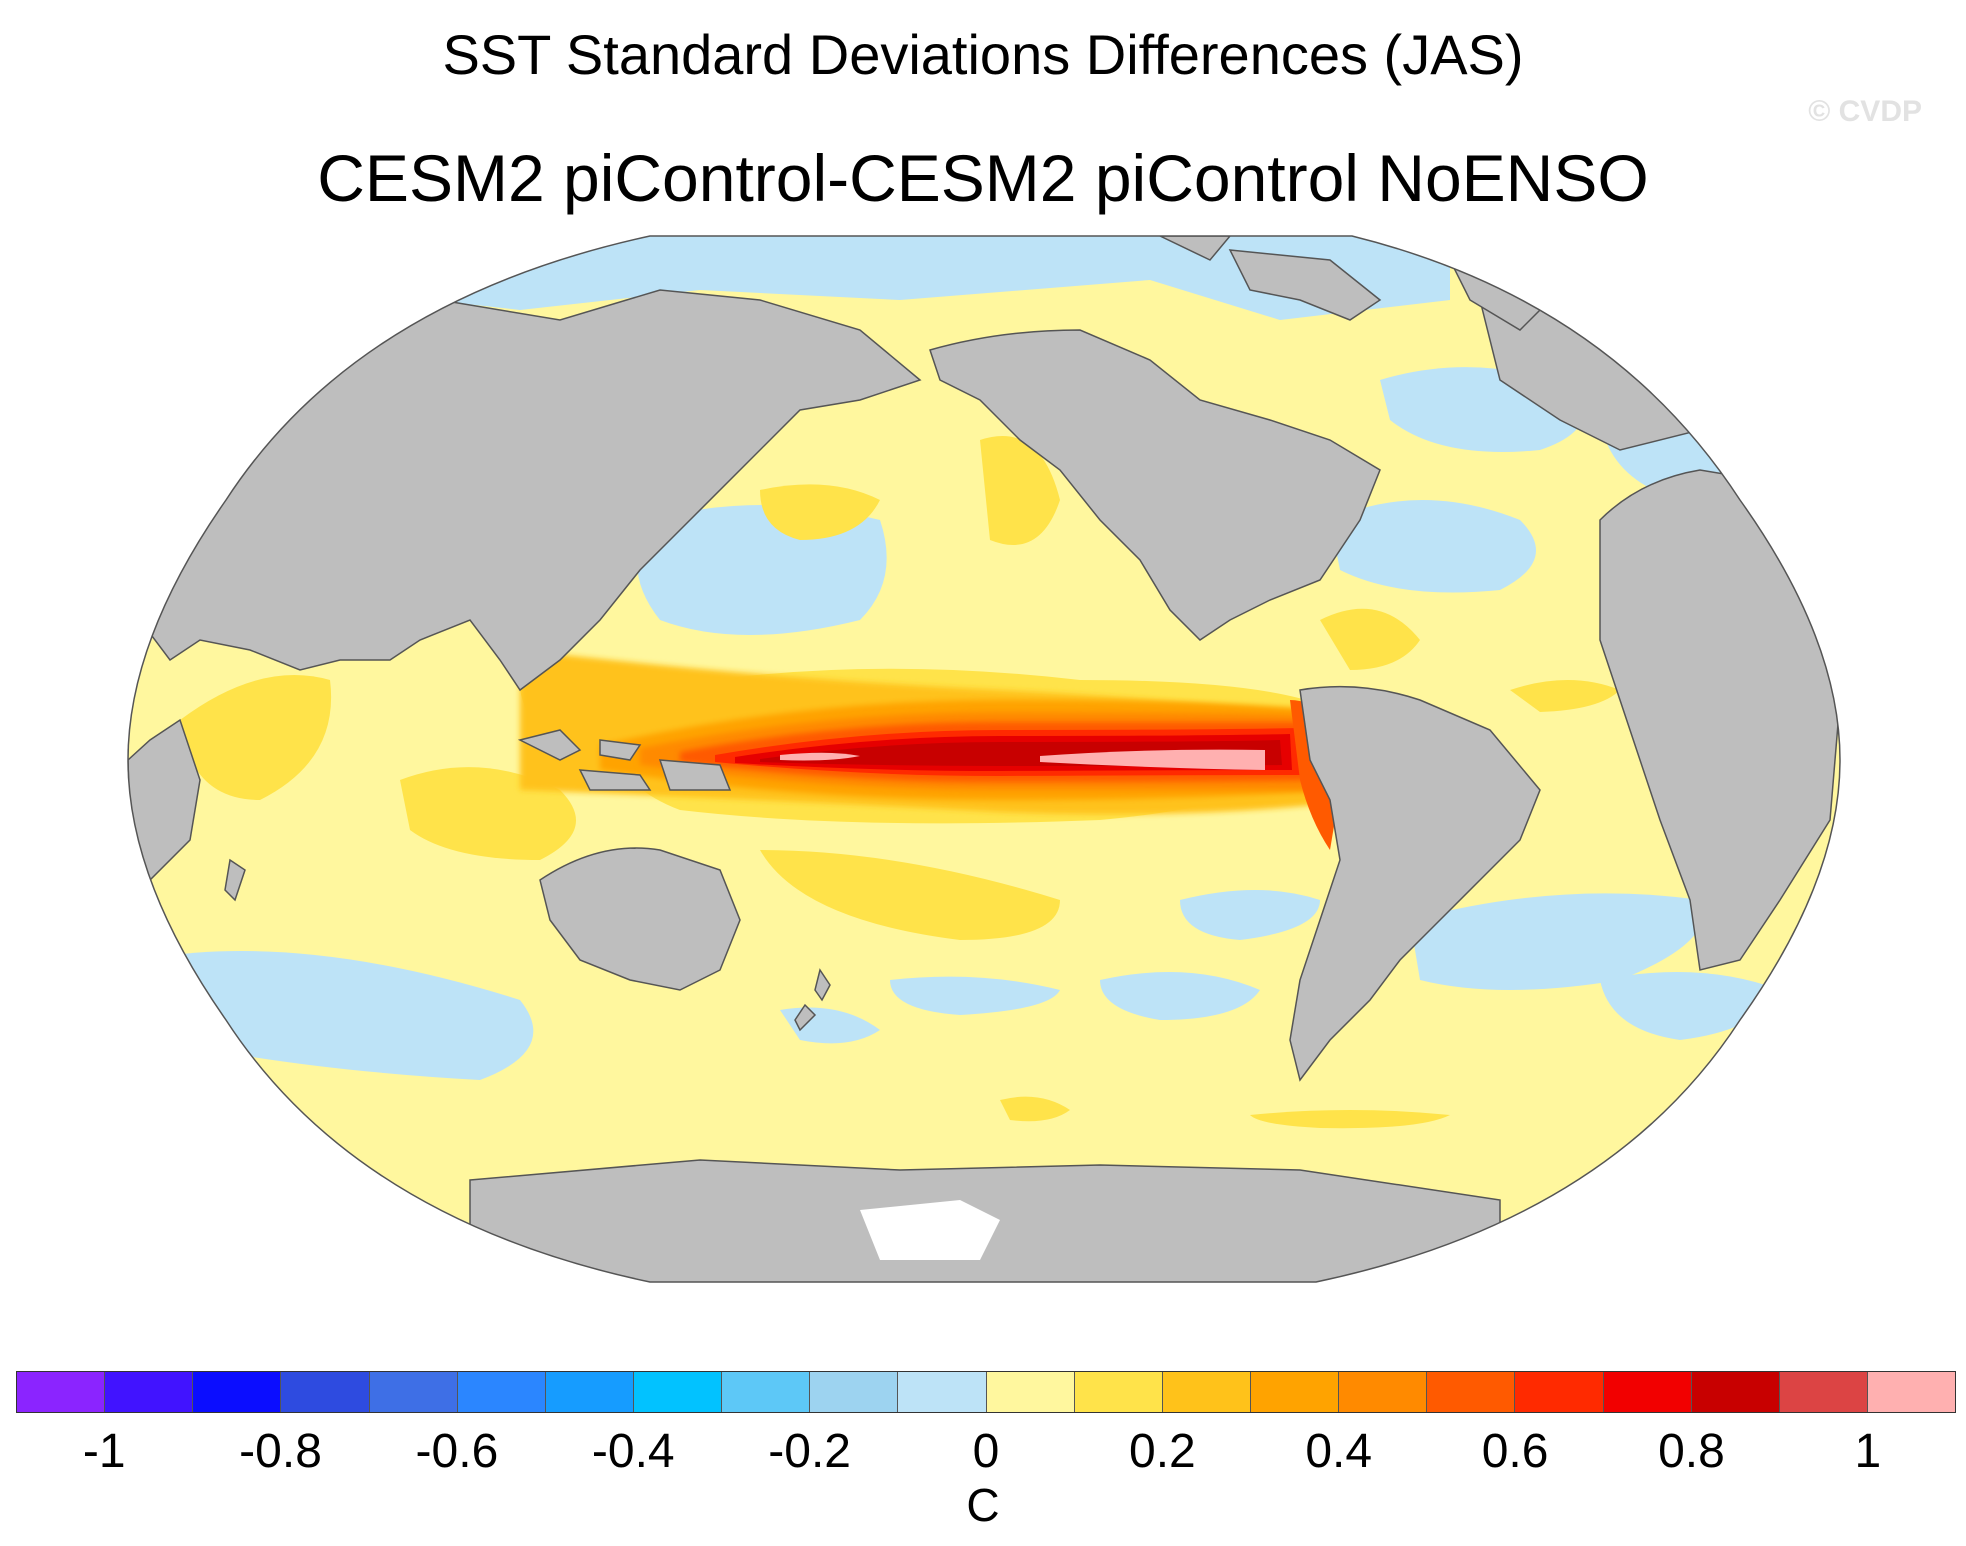  Describe the element at coordinates (1868, 1451) in the screenshot. I see `colorbar-tick-label: 1` at that location.